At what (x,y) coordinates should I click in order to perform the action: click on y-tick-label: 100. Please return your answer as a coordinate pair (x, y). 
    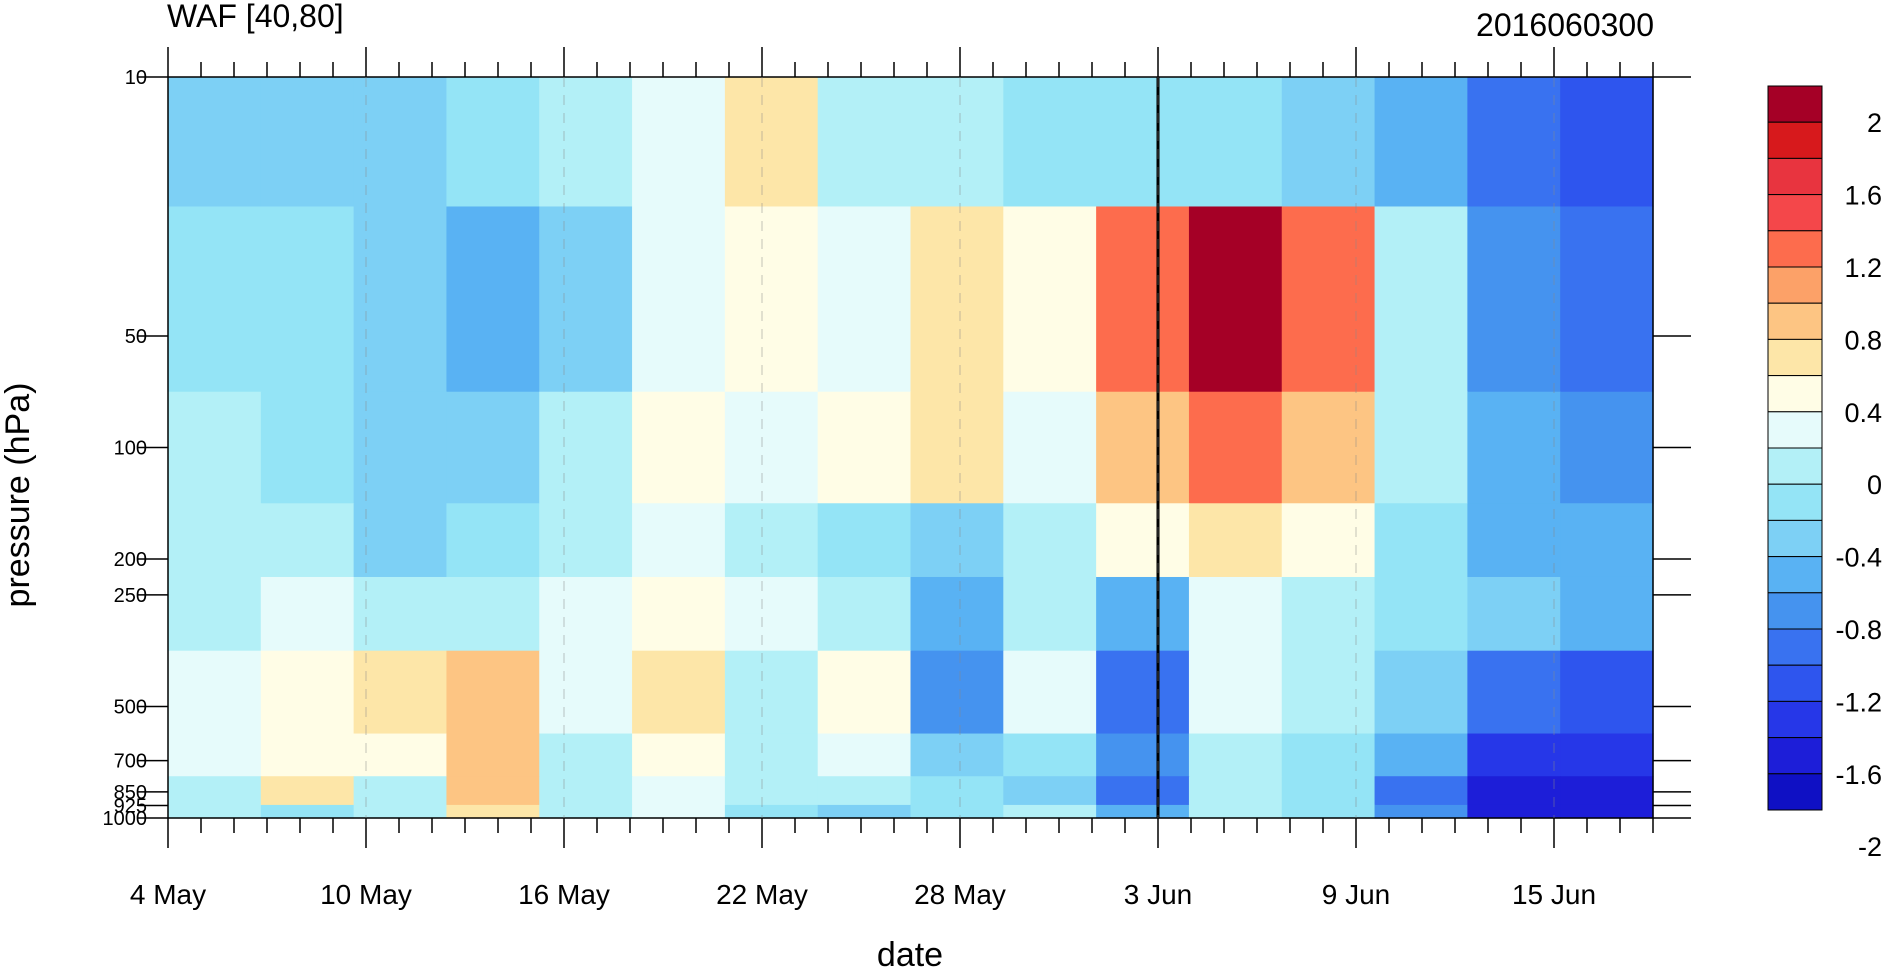
    Looking at the image, I should click on (130, 449).